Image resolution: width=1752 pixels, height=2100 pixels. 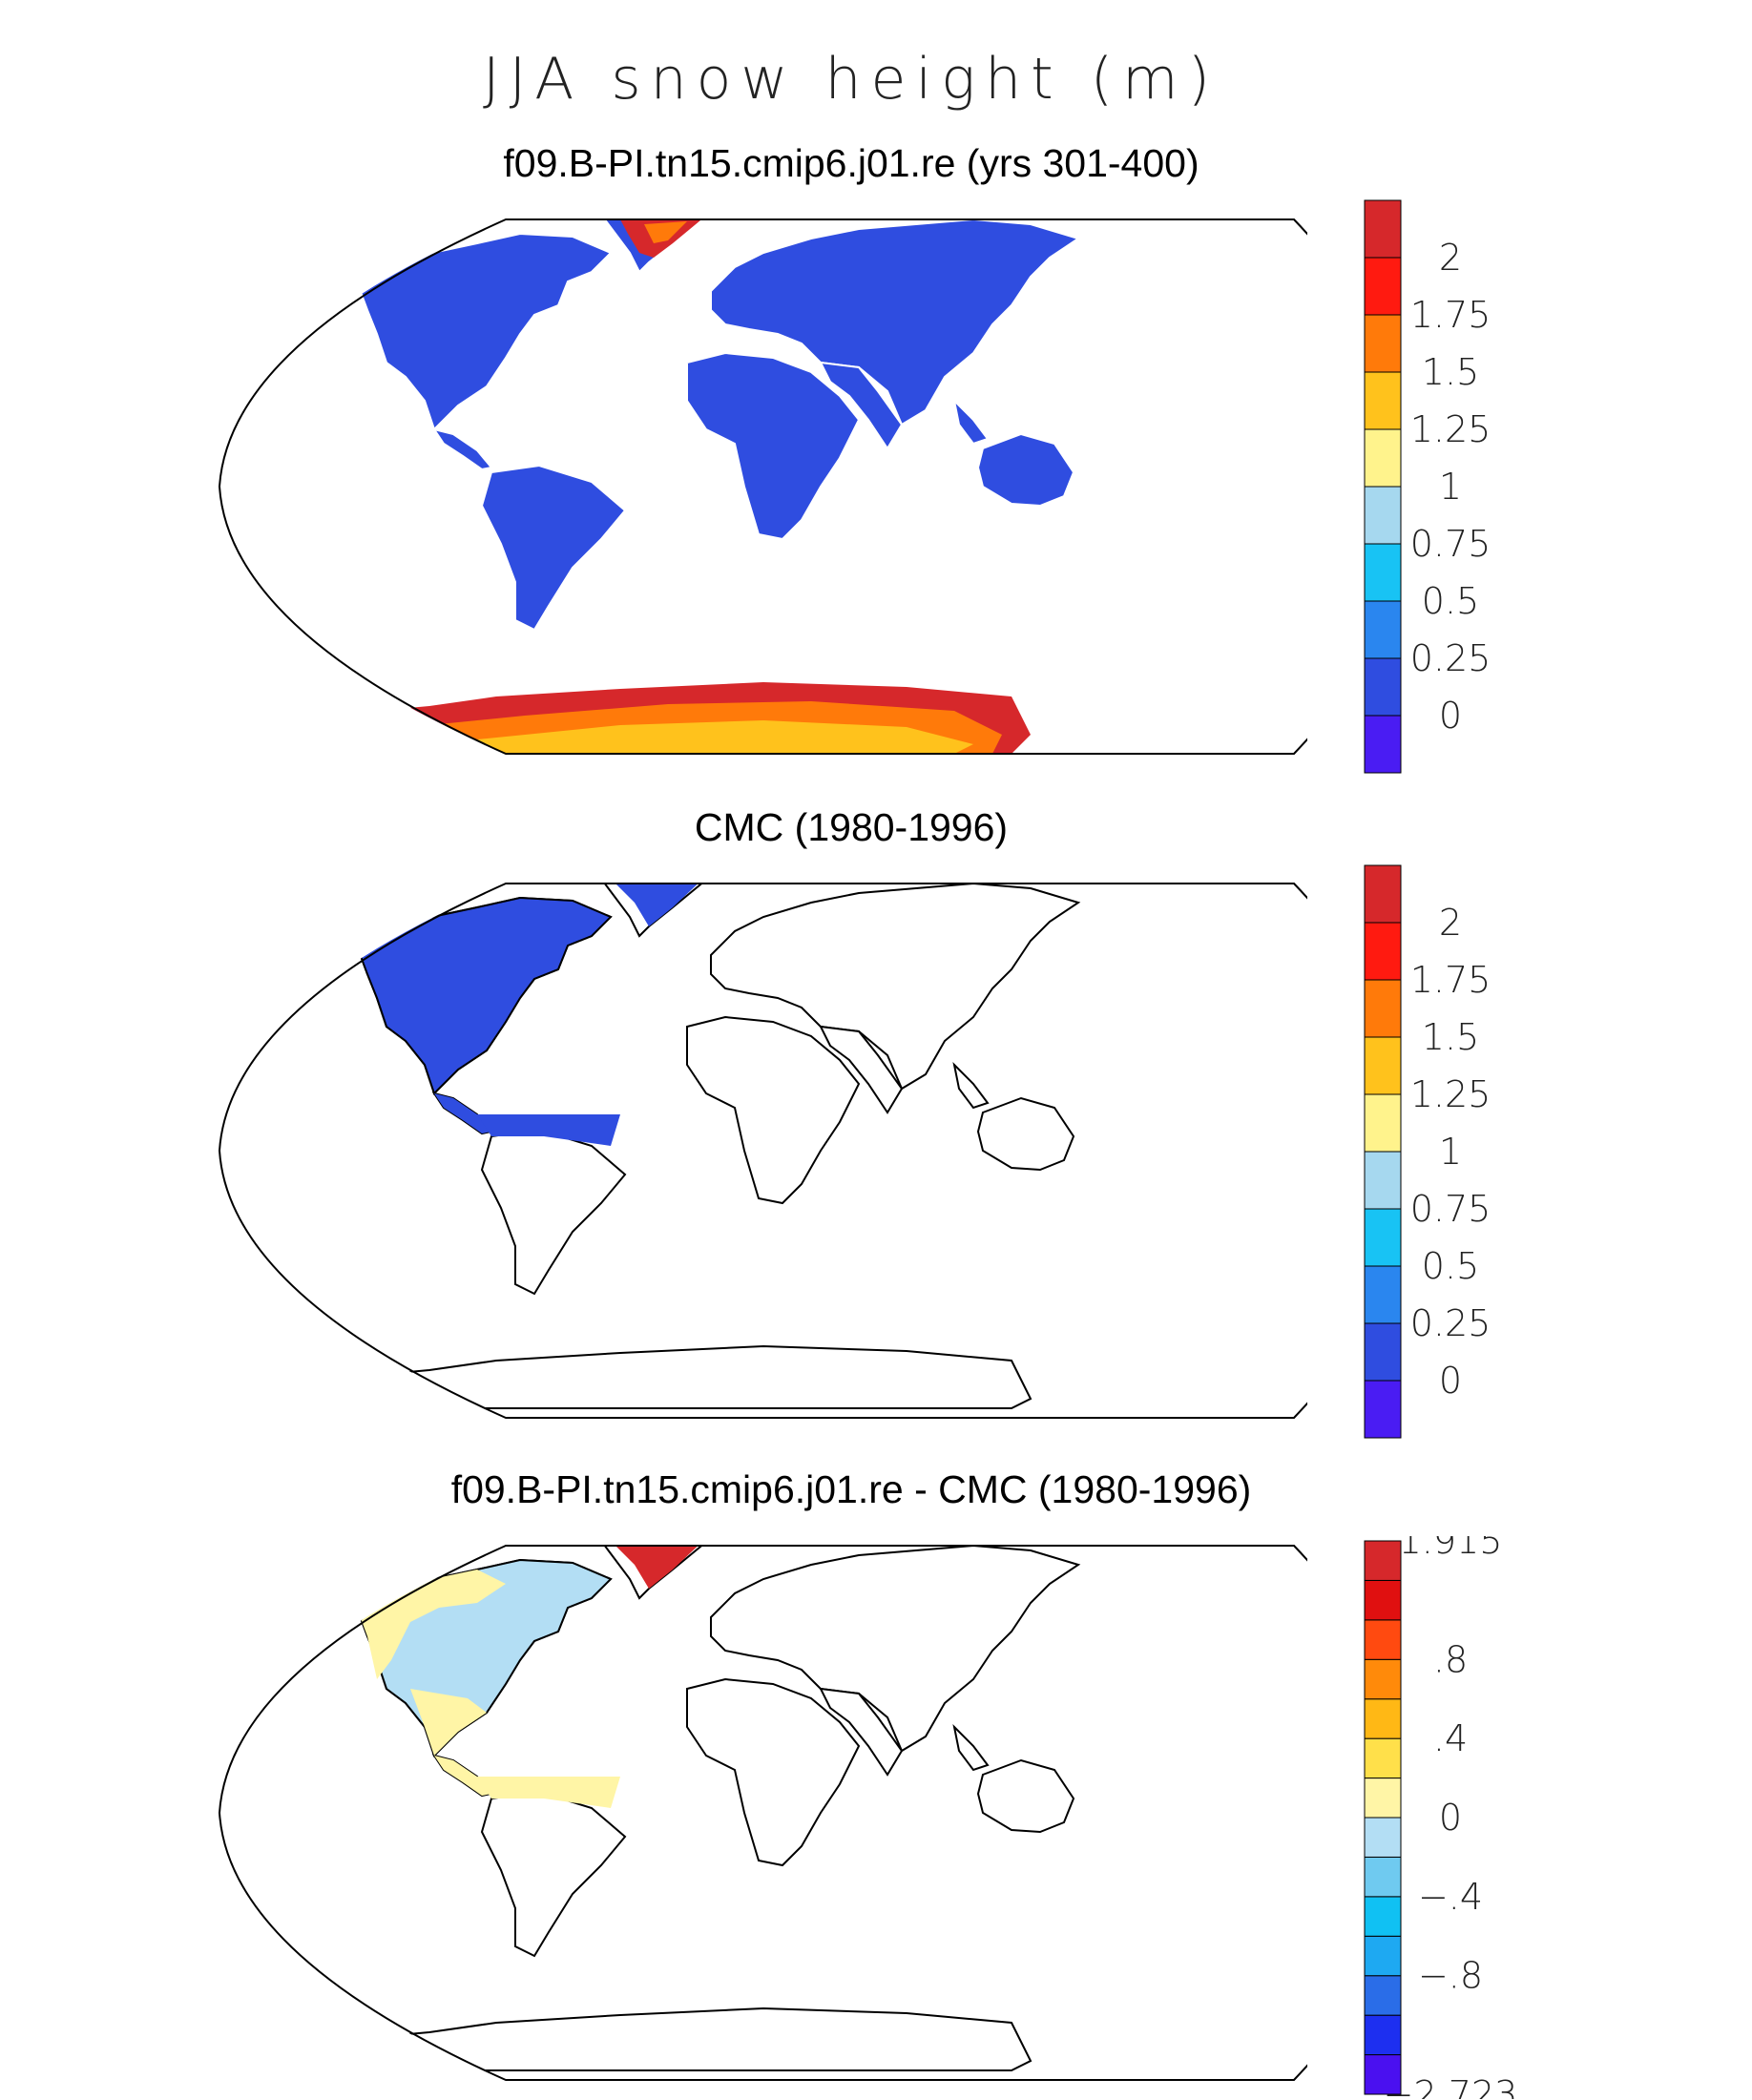 What do you see at coordinates (1427, 1152) in the screenshot?
I see `colorbar-2: 0 0.25 0.5 0.75 1 1.25 1.5 1.75 2` at bounding box center [1427, 1152].